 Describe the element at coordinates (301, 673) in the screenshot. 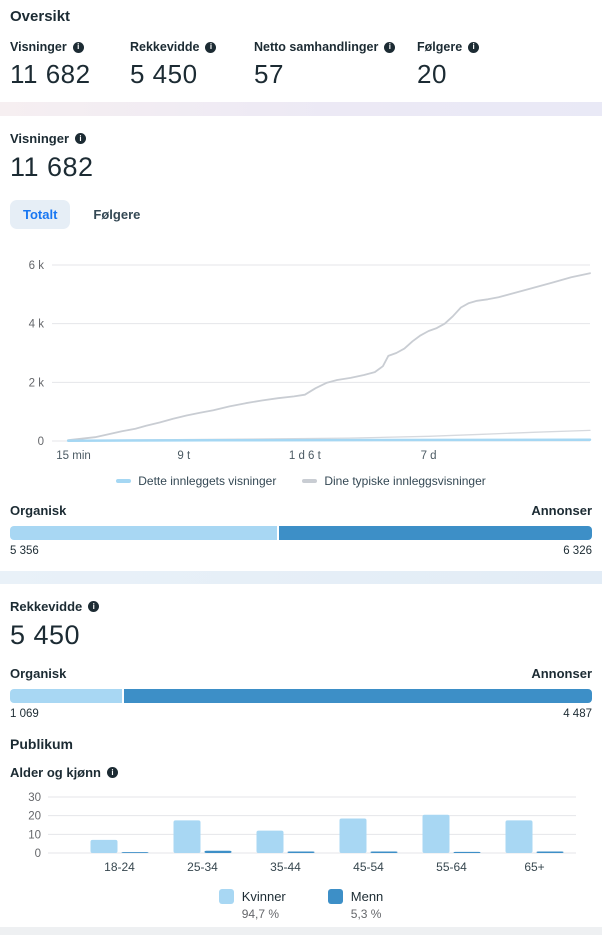

I see `reach-split-labels: Organisk Annonser` at that location.